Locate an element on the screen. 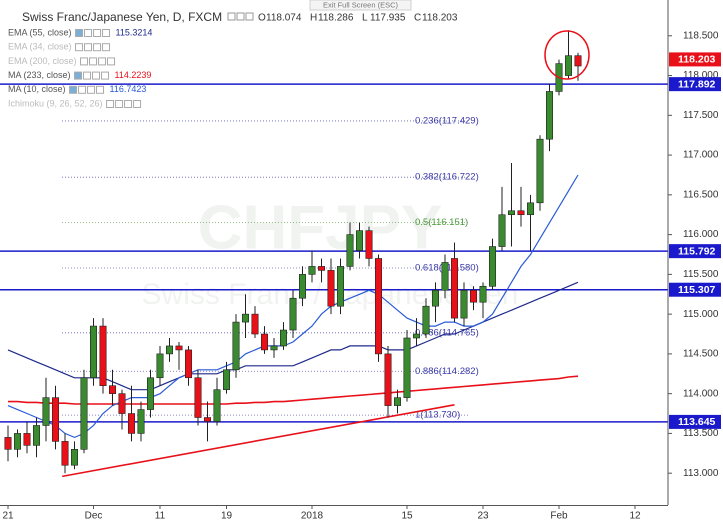  y-tick-label: 115.500 is located at coordinates (701, 274).